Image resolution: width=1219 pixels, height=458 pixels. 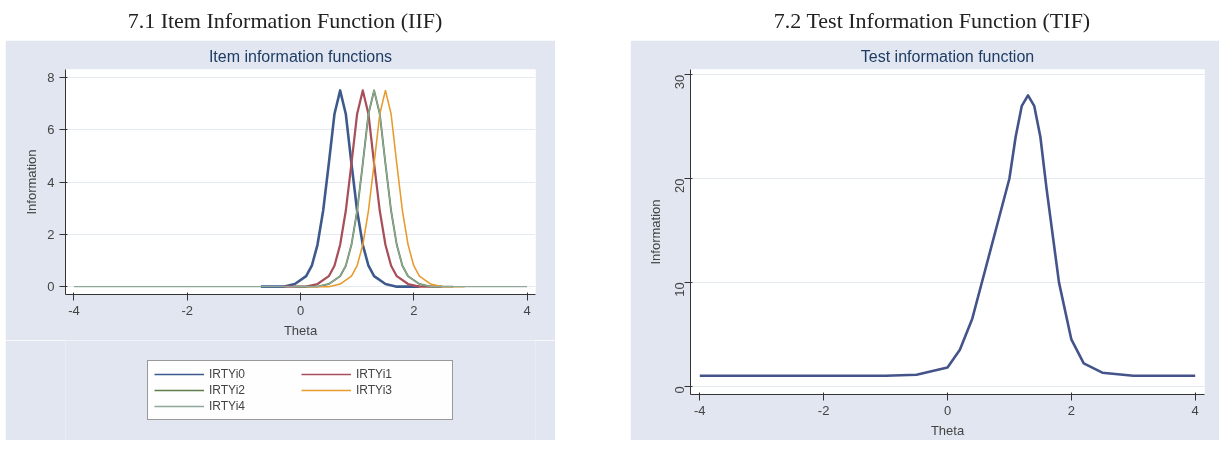 What do you see at coordinates (51, 234) in the screenshot?
I see `y-tick-label: 2` at bounding box center [51, 234].